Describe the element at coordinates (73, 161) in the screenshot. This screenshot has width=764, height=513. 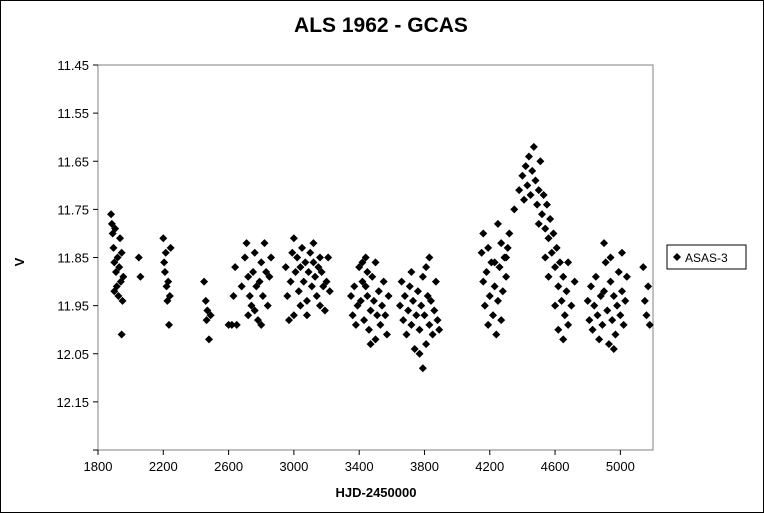
I see `y-tick-label: 11.65` at that location.